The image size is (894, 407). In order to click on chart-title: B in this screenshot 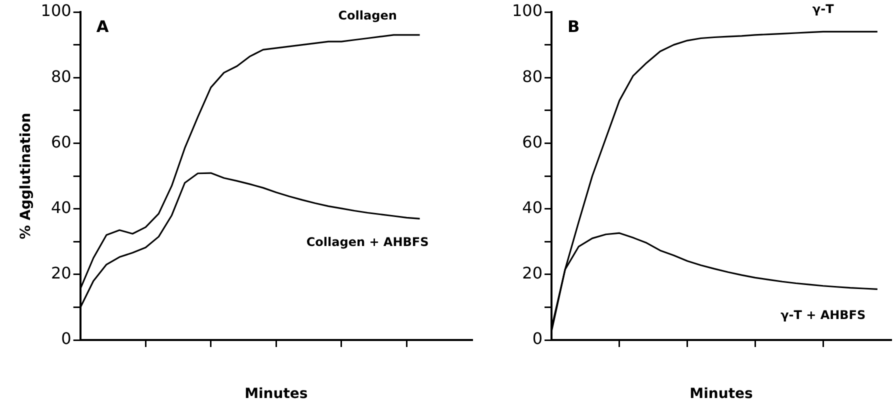, I will do `click(574, 26)`.